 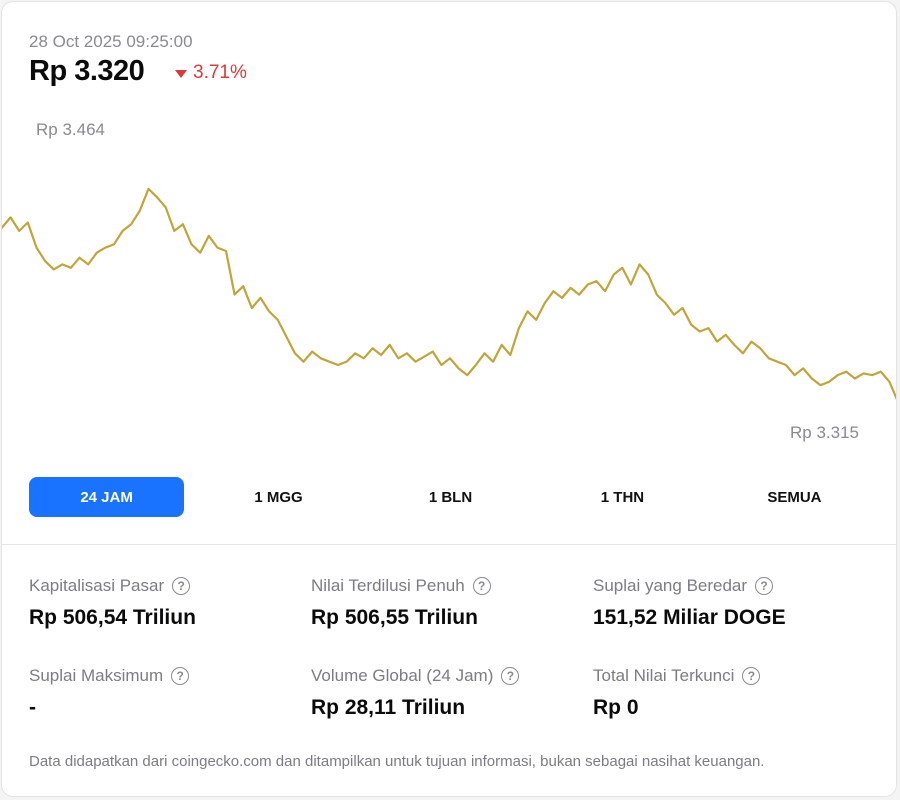 What do you see at coordinates (824, 432) in the screenshot?
I see `chart-low-label: Rp 3.315` at bounding box center [824, 432].